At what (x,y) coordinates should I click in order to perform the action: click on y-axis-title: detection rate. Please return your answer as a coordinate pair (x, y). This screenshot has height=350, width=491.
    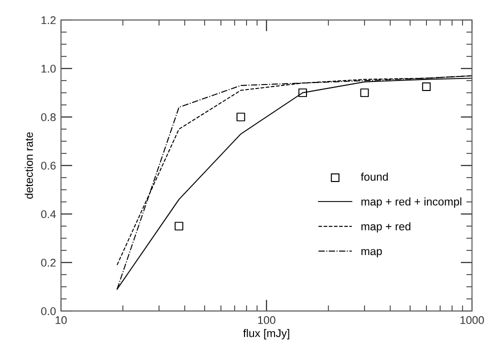
    Looking at the image, I should click on (28, 165).